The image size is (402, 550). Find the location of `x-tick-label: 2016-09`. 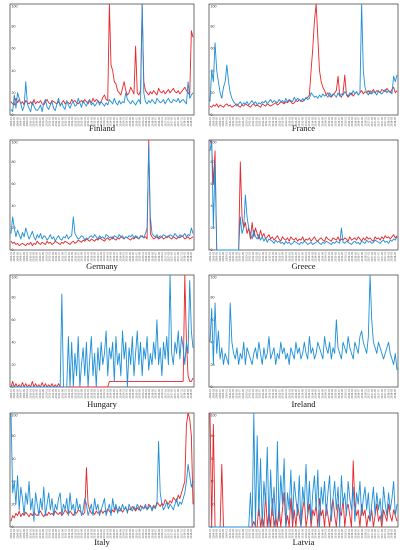

x-tick-label: 2016-09 is located at coordinates (159, 256).